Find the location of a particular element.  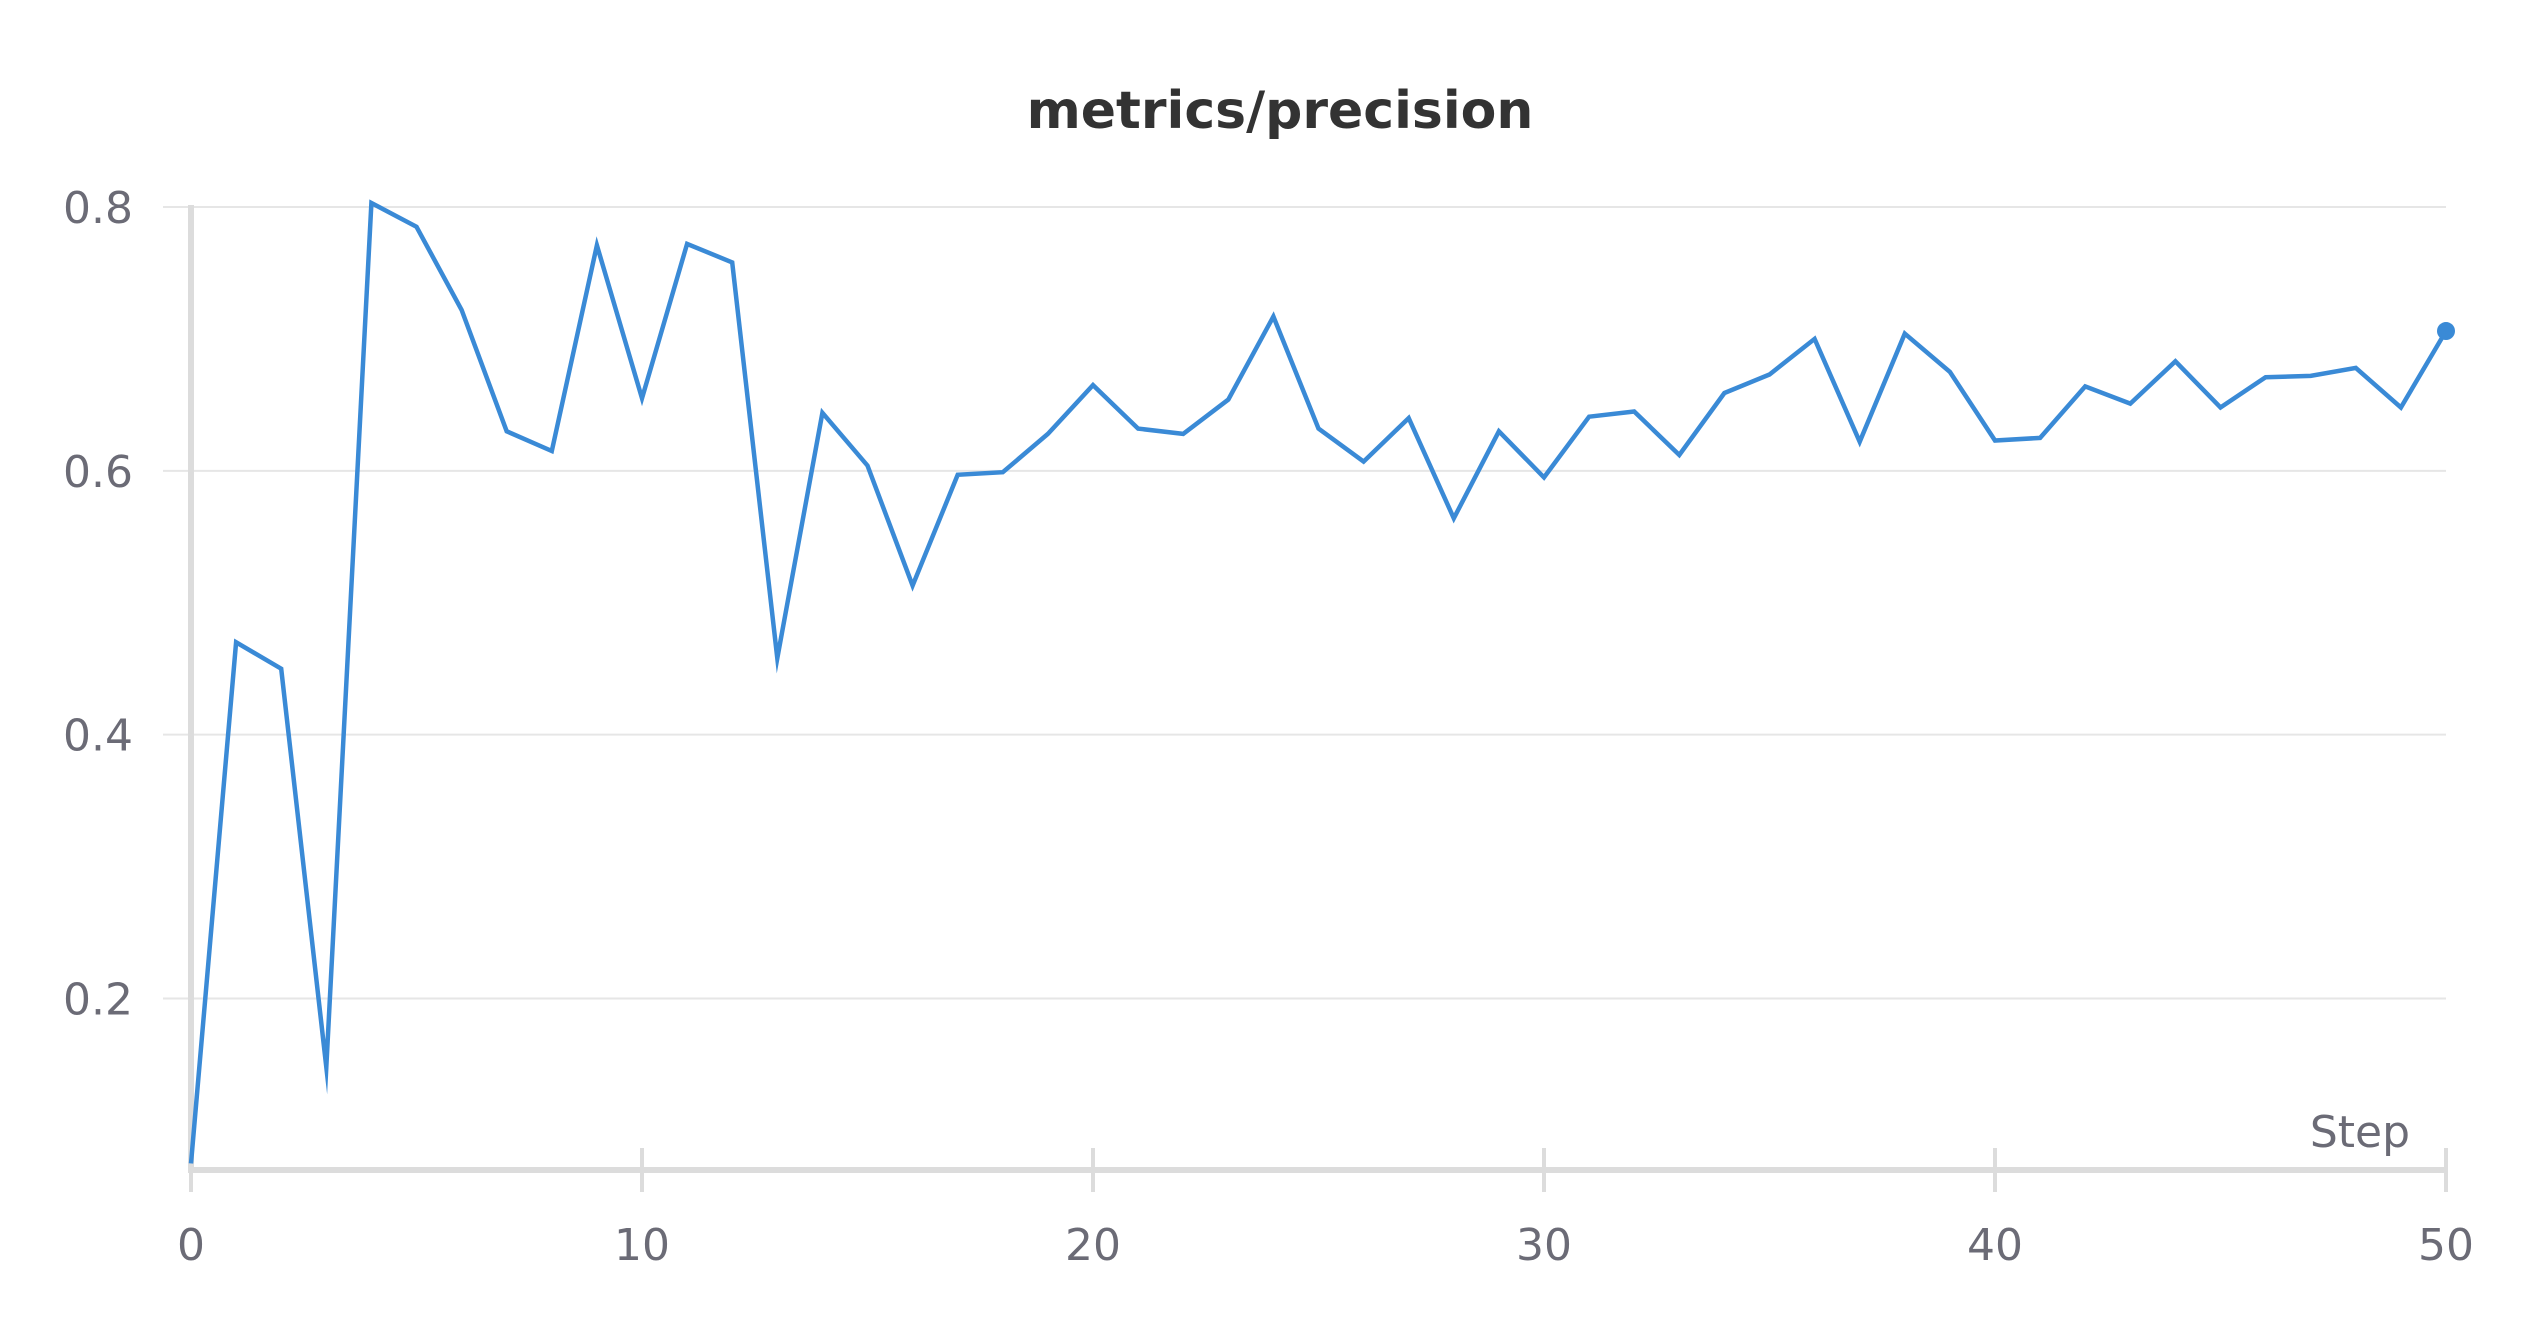

y-tick-label: 0.6 is located at coordinates (98, 472).